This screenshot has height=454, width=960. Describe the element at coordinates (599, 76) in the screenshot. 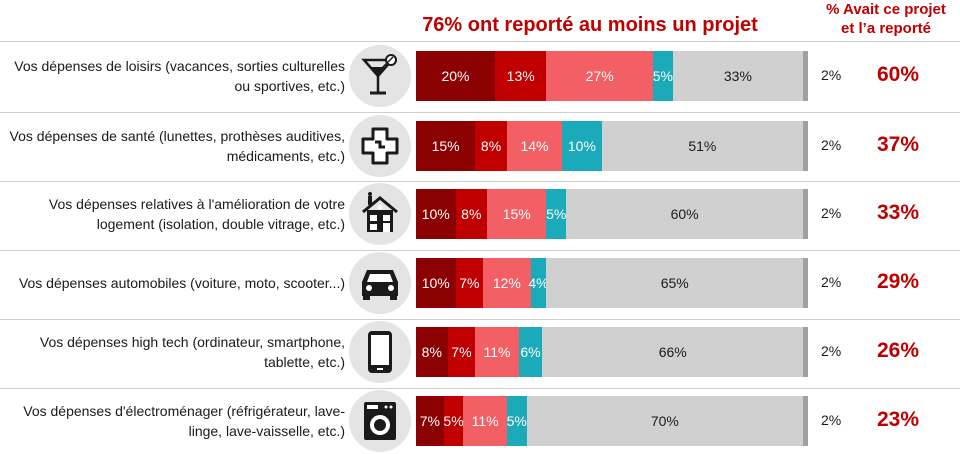

I see `bar-segment: 27%` at that location.